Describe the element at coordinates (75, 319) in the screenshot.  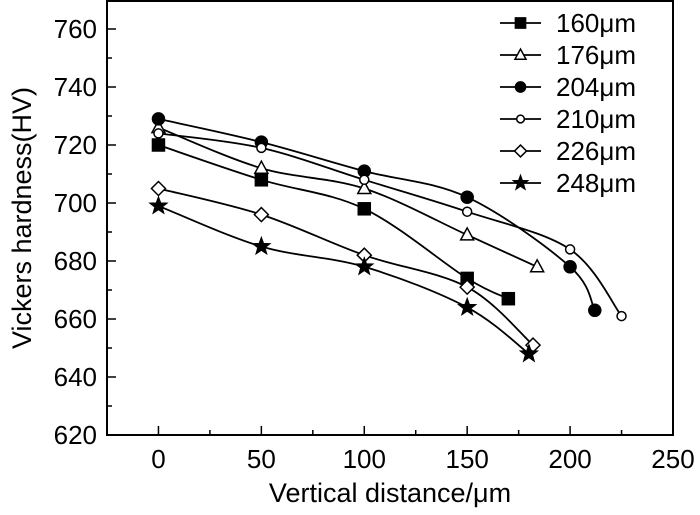
I see `y-tick-label: 660` at that location.